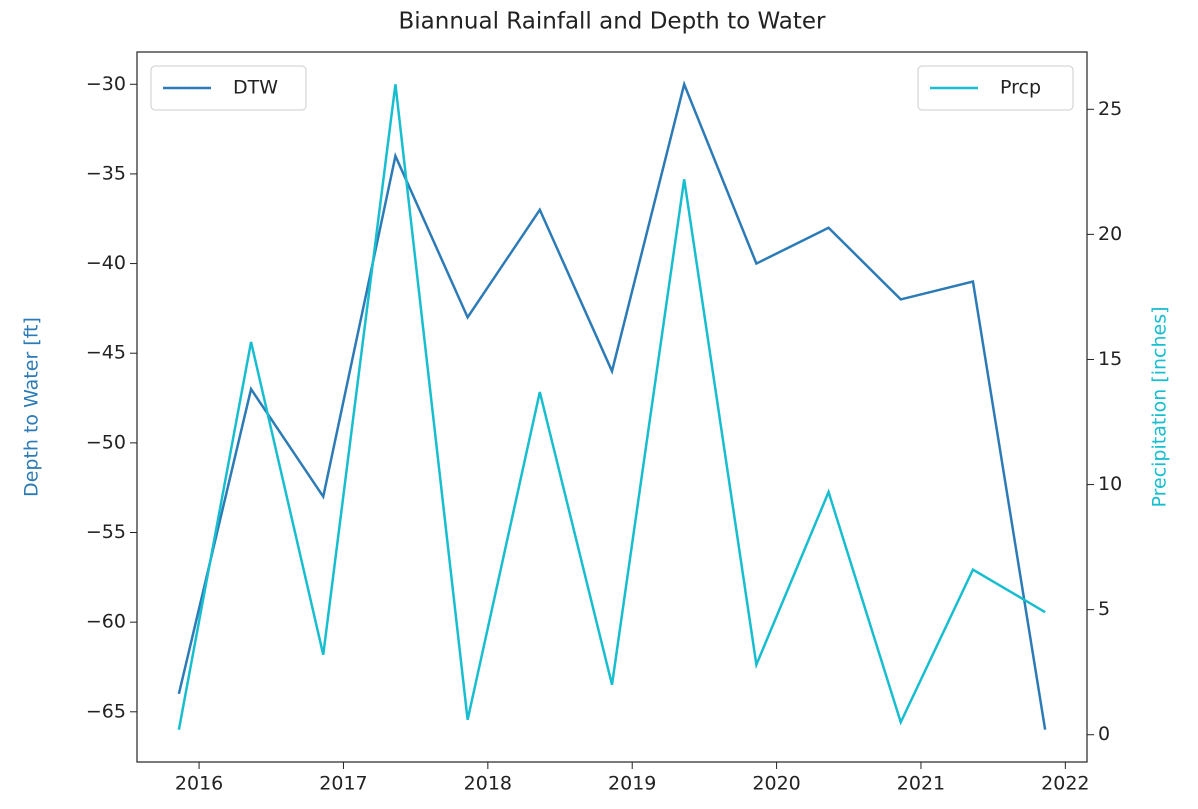 This screenshot has height=809, width=1198. What do you see at coordinates (488, 784) in the screenshot?
I see `x-tick-label: 2018` at bounding box center [488, 784].